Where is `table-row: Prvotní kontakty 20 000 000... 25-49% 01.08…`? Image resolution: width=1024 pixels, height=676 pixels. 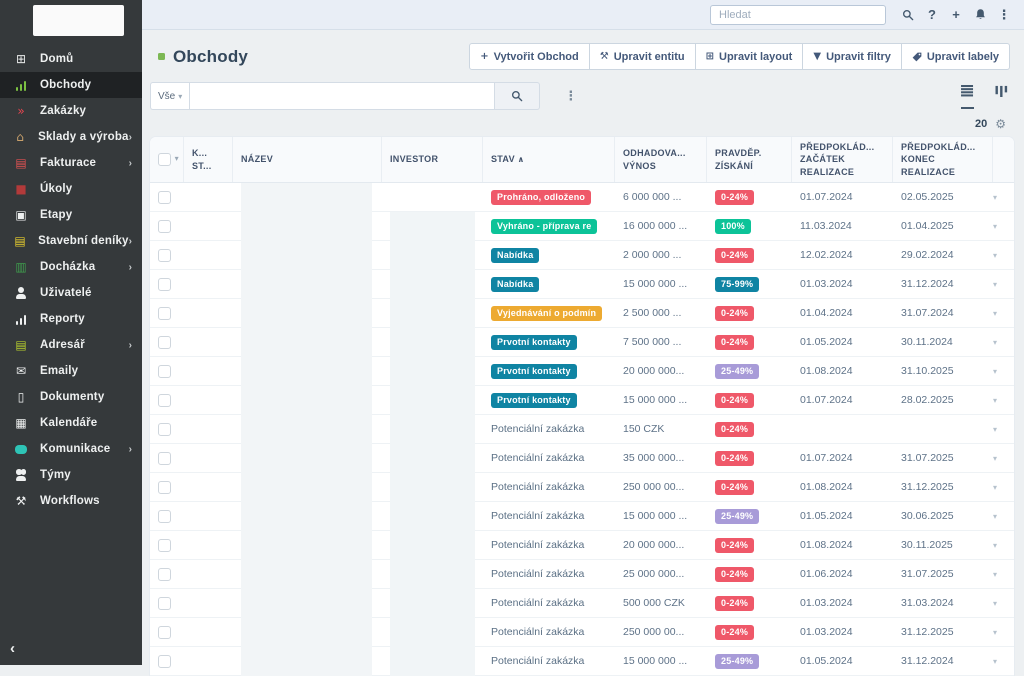
table-row: Prvotní kontakty 20 000 000... 25-49% 01.08… is located at coordinates (582, 371).